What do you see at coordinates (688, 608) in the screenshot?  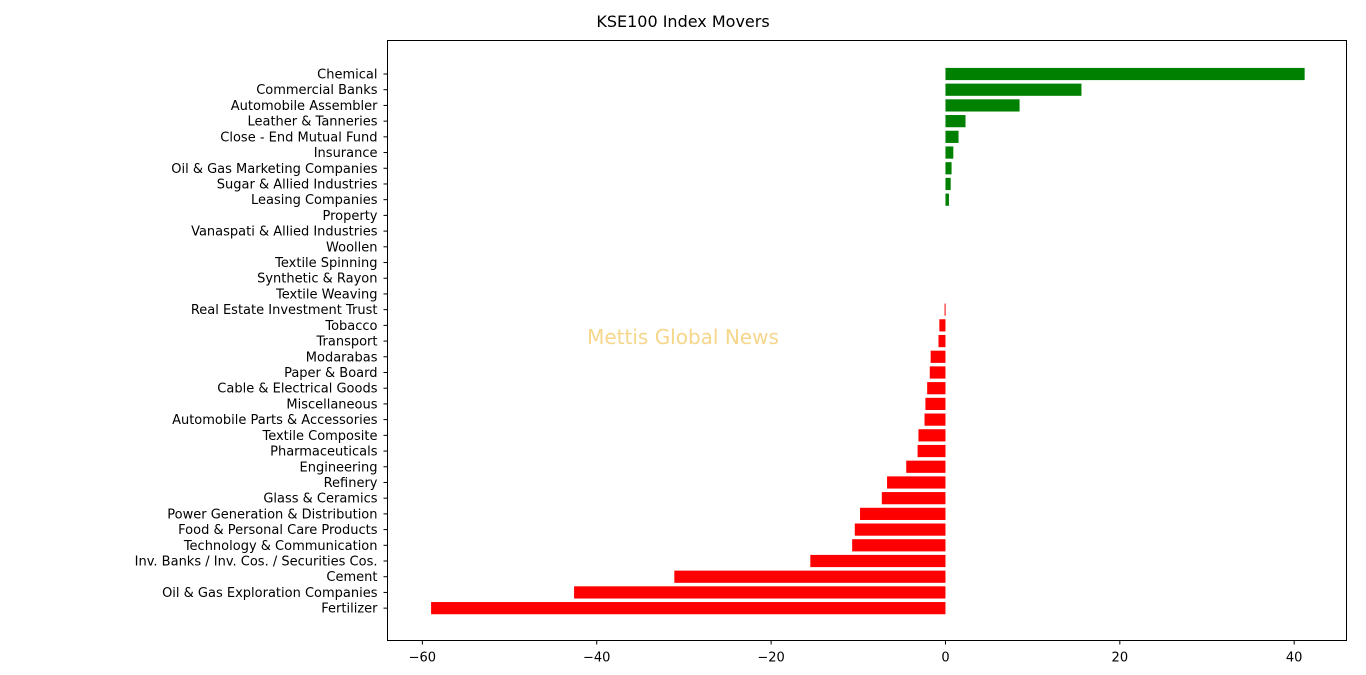 I see `bar-fertilizer` at bounding box center [688, 608].